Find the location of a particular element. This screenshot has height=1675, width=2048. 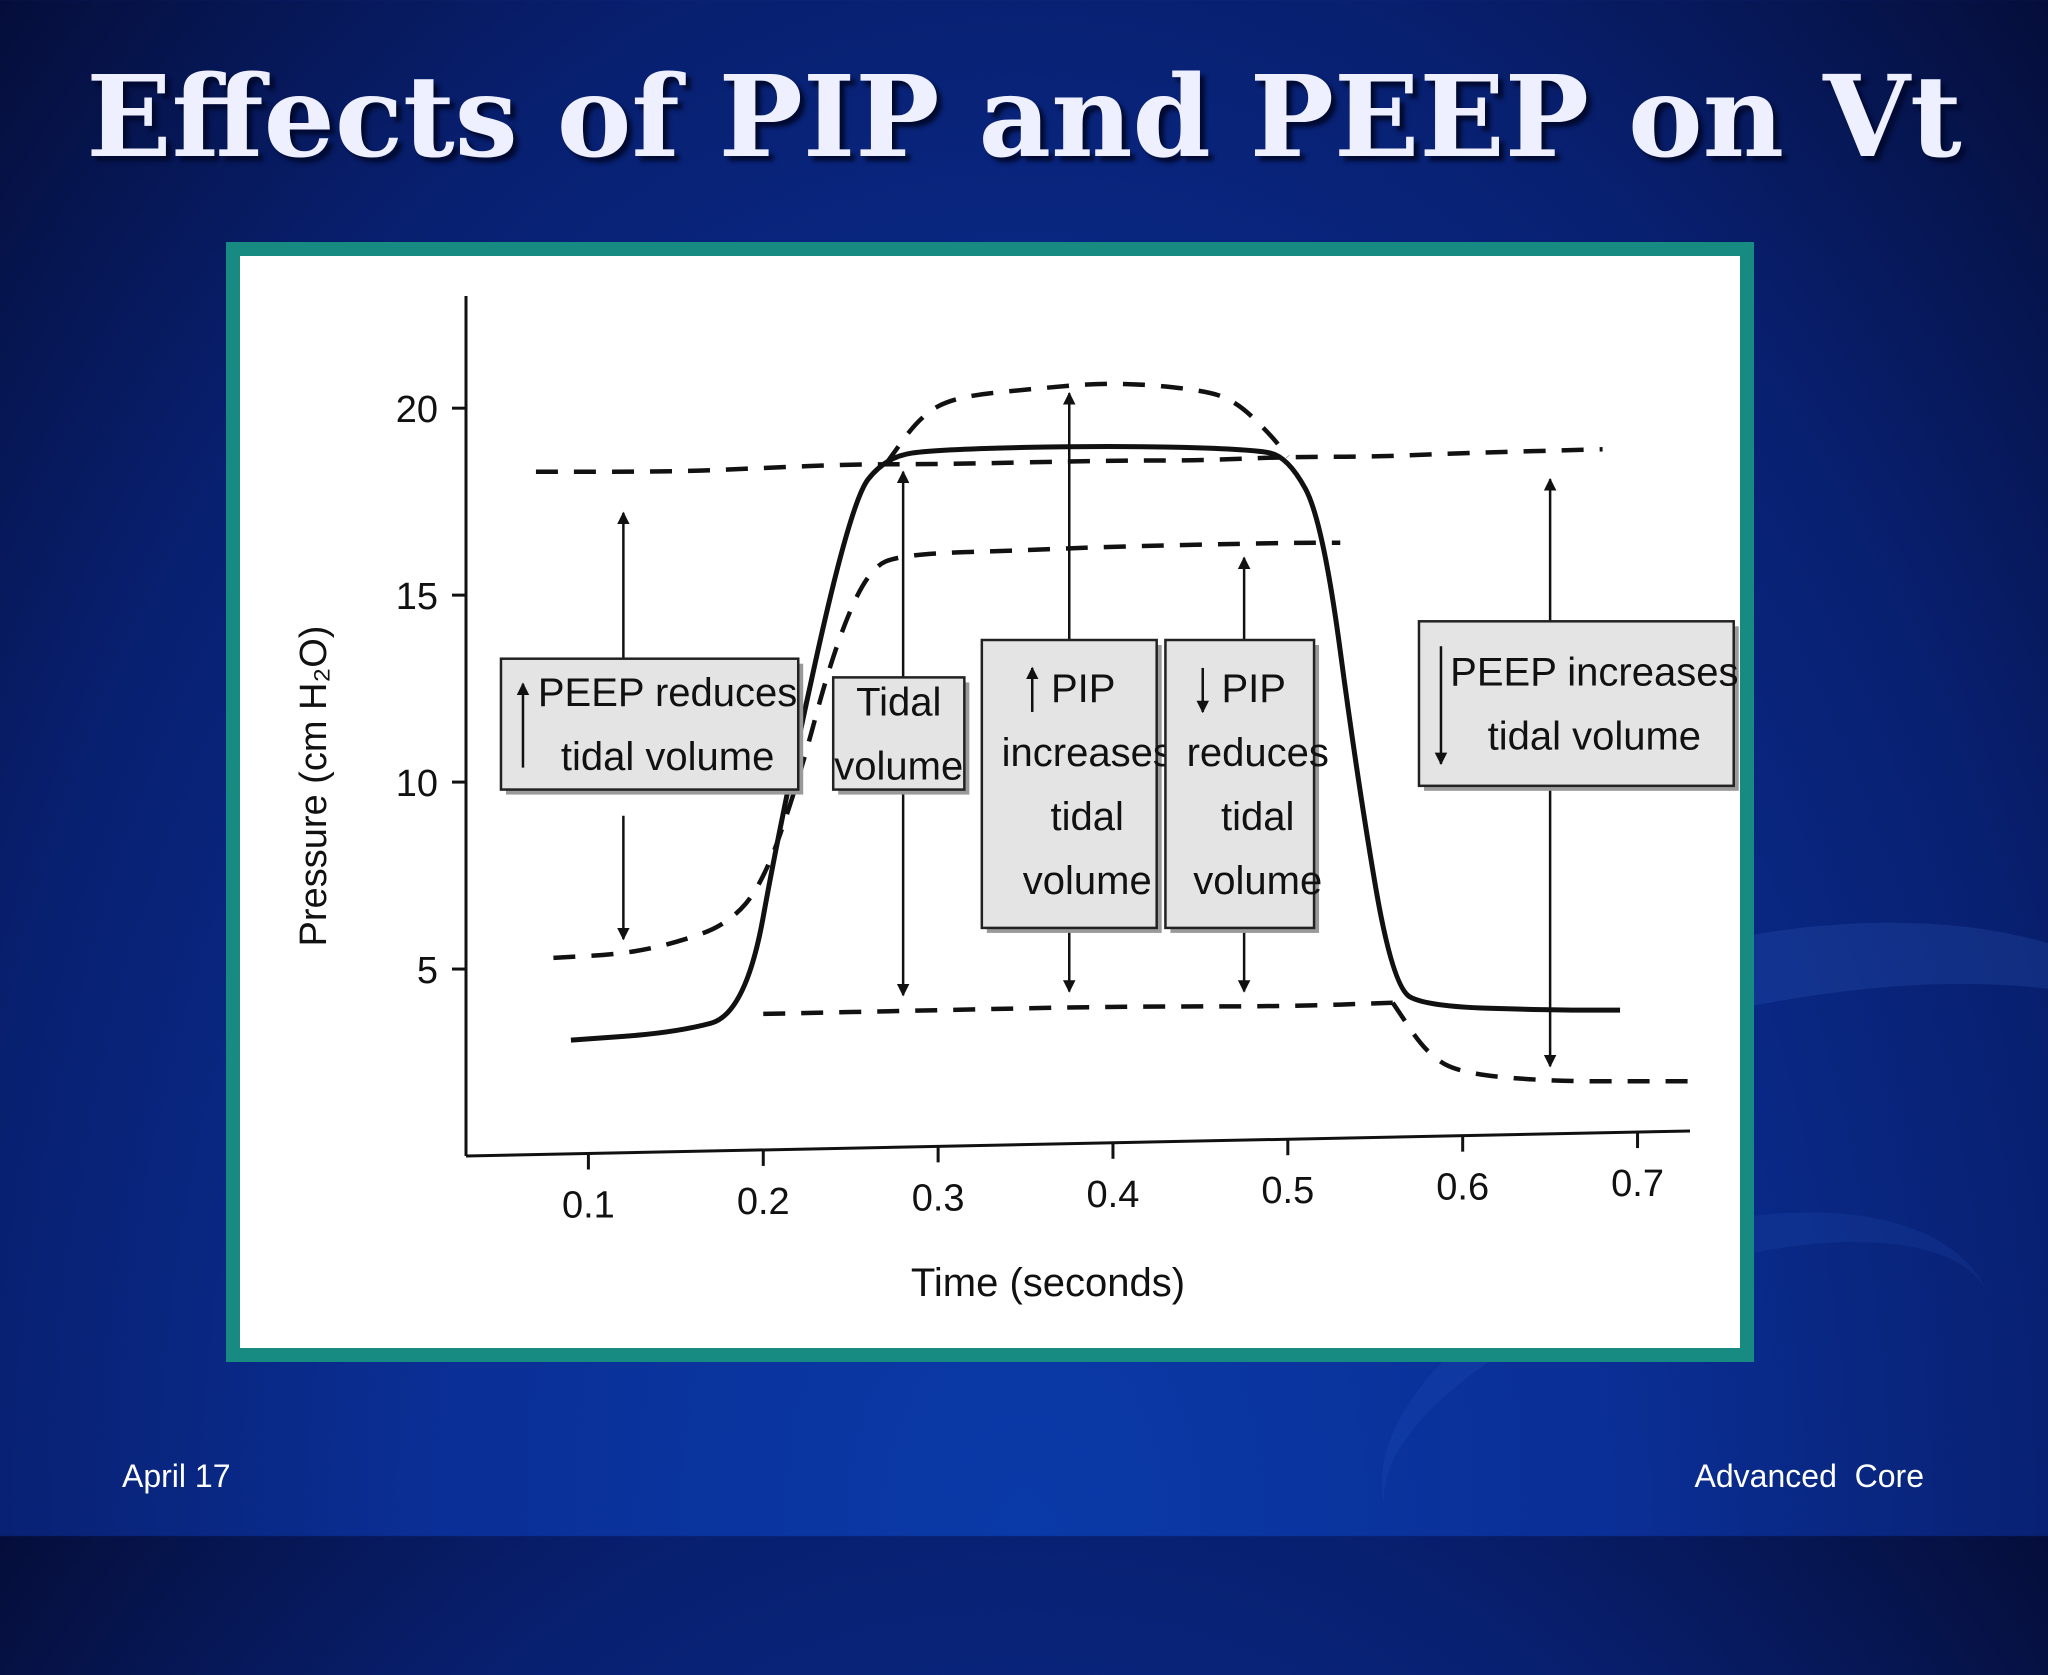

annotation-pip-increases: PIP increases tidal volume is located at coordinates (1076, 785).